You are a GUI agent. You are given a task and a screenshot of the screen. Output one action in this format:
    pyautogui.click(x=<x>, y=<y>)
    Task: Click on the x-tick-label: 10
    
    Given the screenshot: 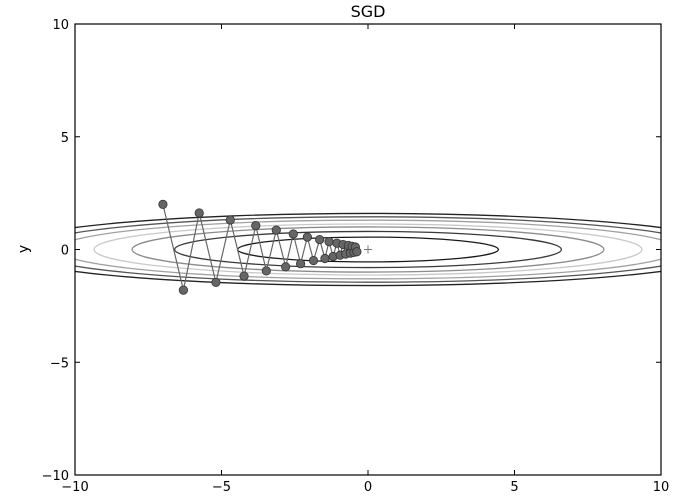 What is the action you would take?
    pyautogui.click(x=661, y=487)
    